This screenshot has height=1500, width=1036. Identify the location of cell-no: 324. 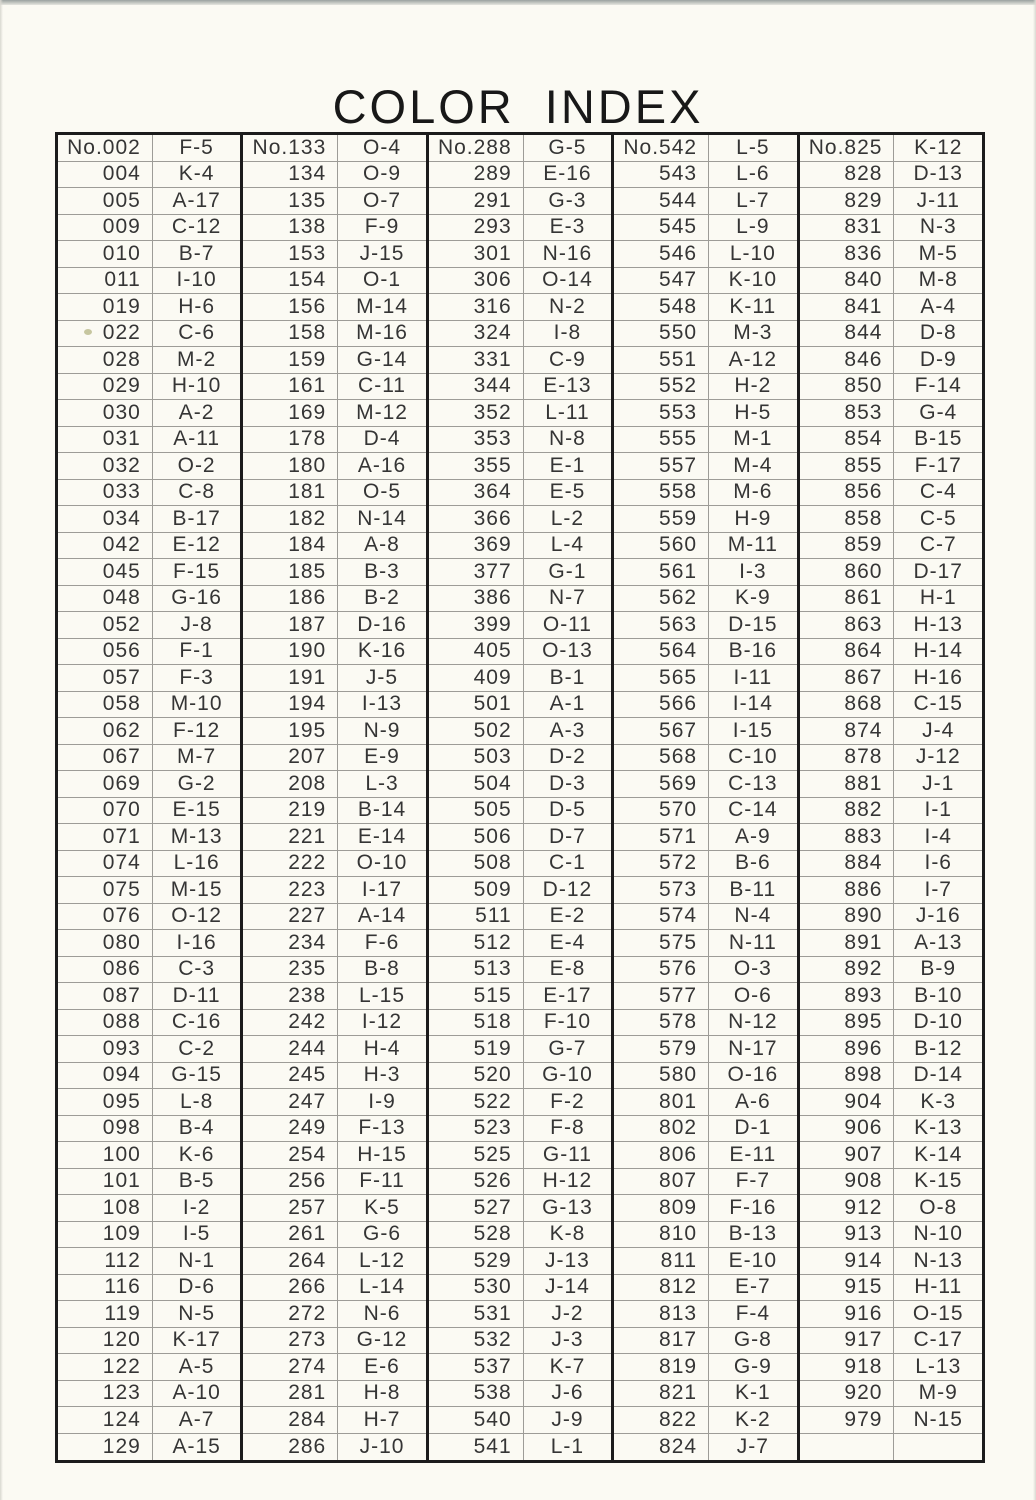
(476, 333).